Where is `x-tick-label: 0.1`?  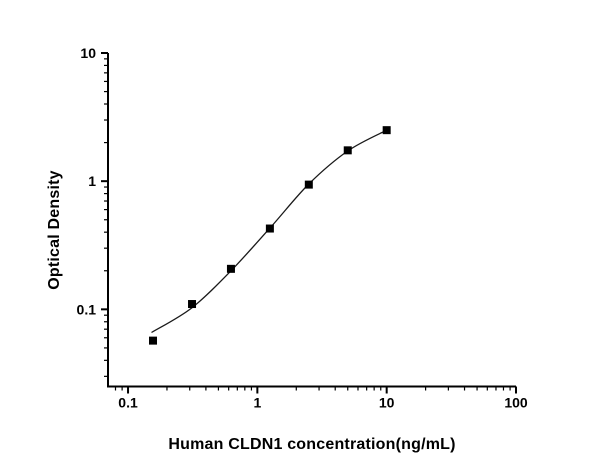 x-tick-label: 0.1 is located at coordinates (128, 403).